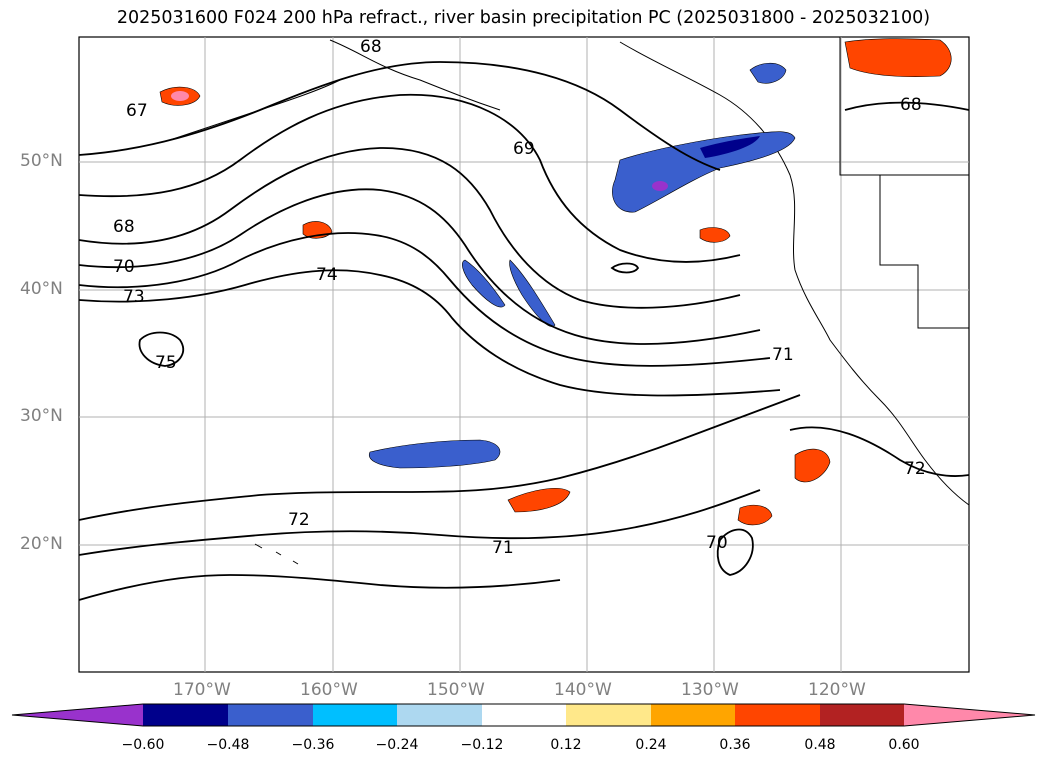 The image size is (1047, 765). Describe the element at coordinates (755, 515) in the screenshot. I see `anomaly-pos-east-pacific` at that location.